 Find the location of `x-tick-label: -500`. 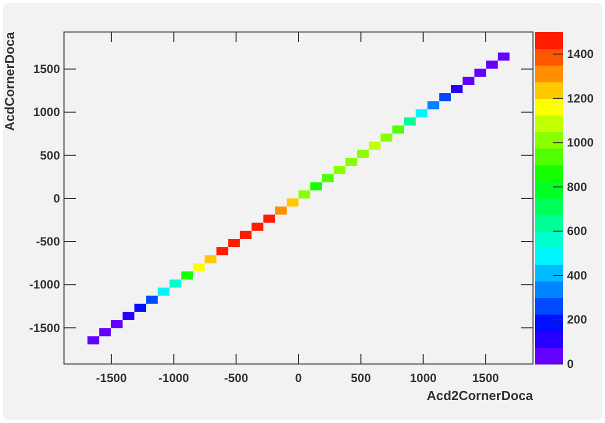

x-tick-label: -500 is located at coordinates (236, 378).